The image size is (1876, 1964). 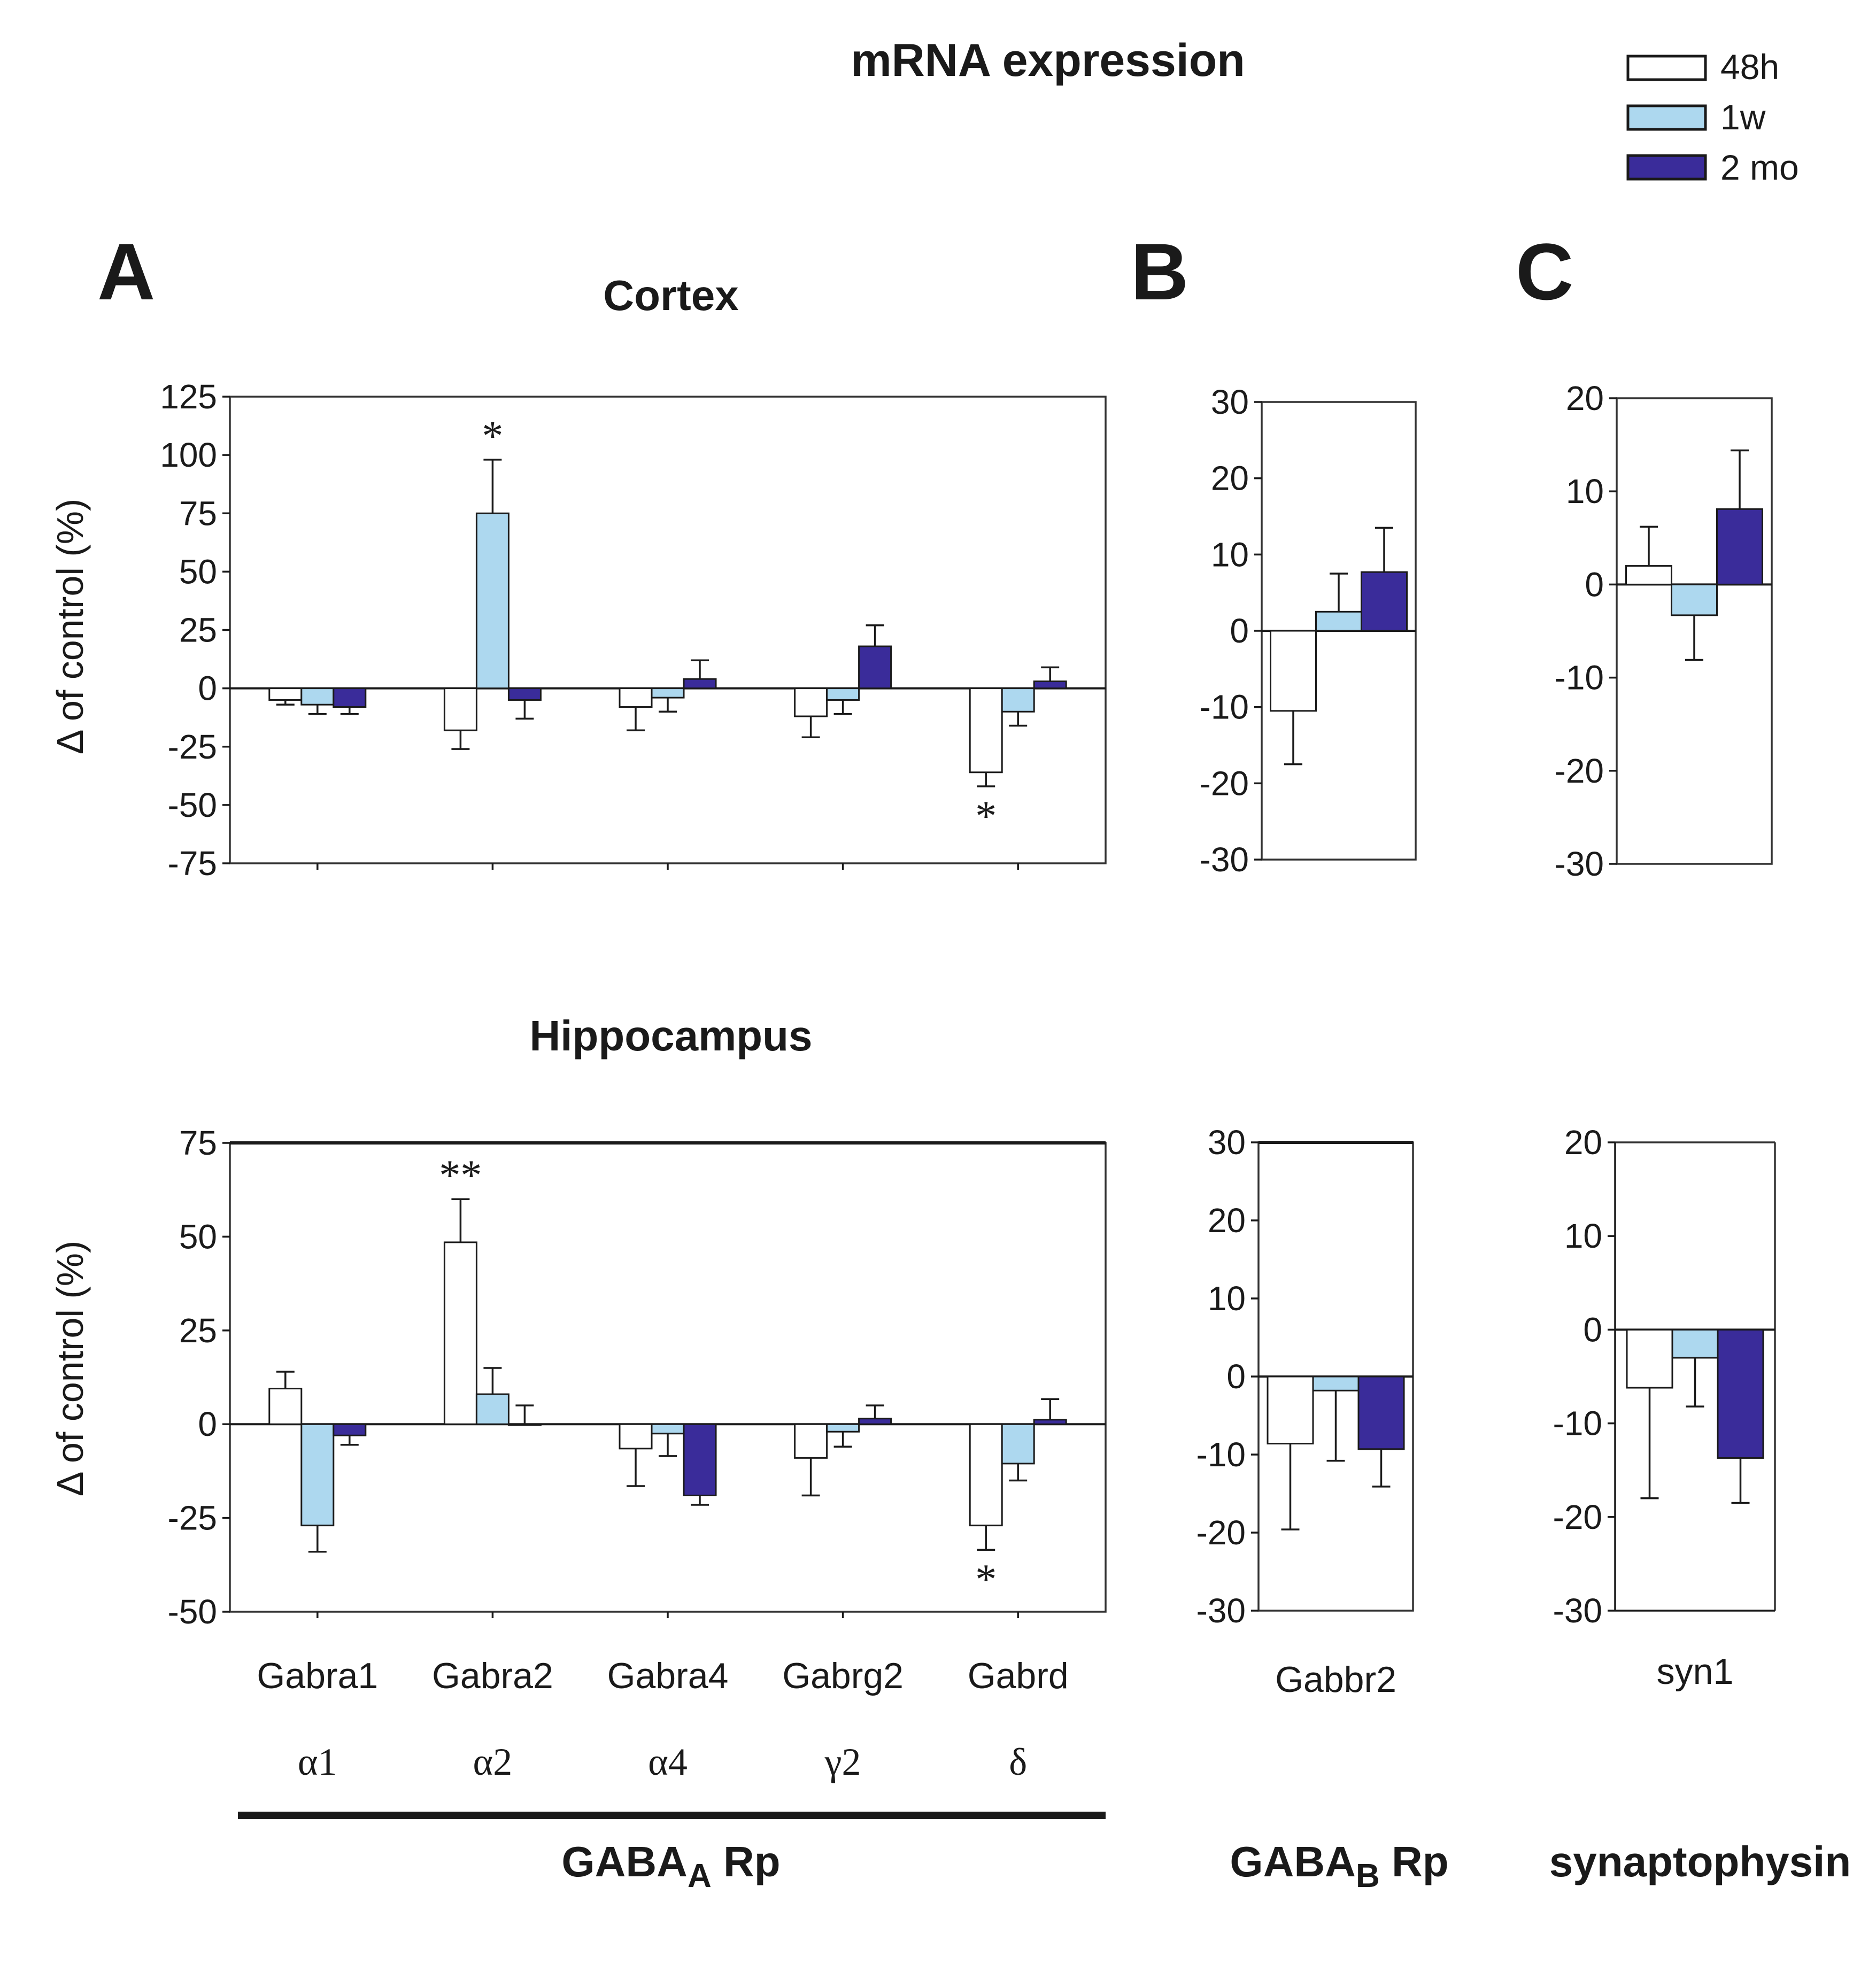 I want to click on cortex-gabaa-y-tick-label: -25, so click(x=193, y=747).